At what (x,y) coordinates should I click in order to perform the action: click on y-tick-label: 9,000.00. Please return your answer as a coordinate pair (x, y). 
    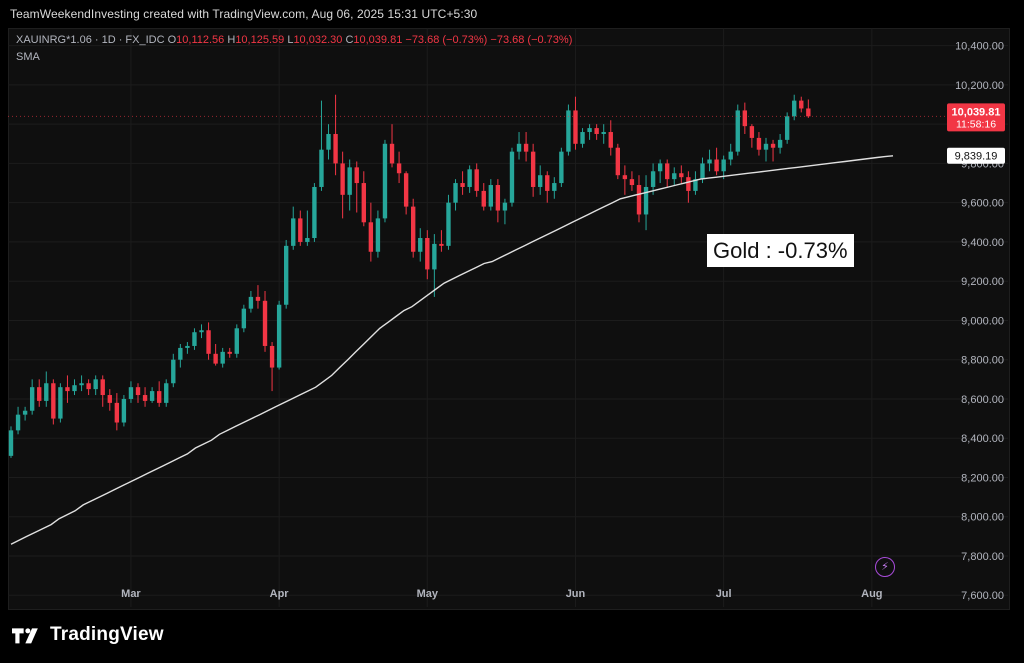
    Looking at the image, I should click on (982, 321).